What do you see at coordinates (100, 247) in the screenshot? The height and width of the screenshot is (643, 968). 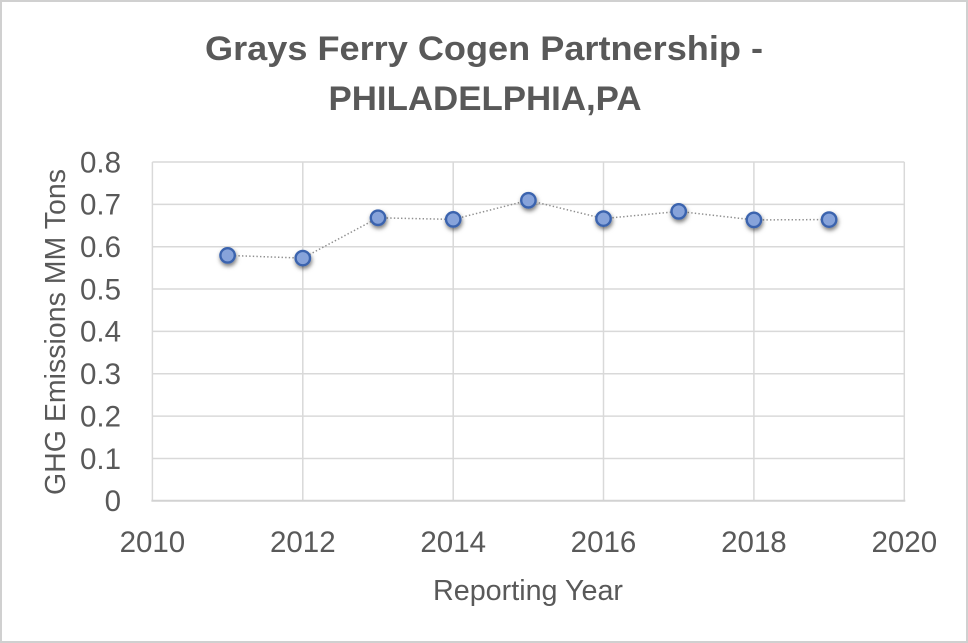 I see `svg-text: 0.6` at bounding box center [100, 247].